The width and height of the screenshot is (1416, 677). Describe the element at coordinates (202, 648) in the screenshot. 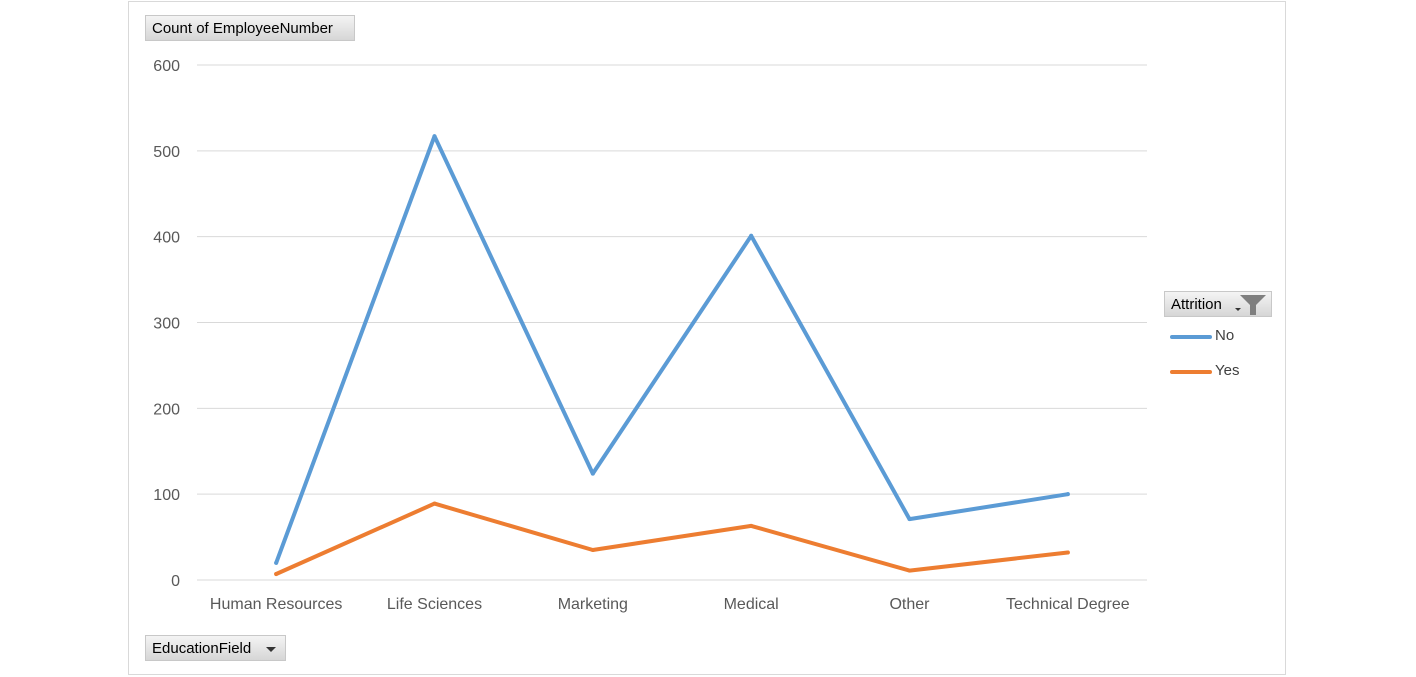

I see `axis-field-label: EducationField` at that location.